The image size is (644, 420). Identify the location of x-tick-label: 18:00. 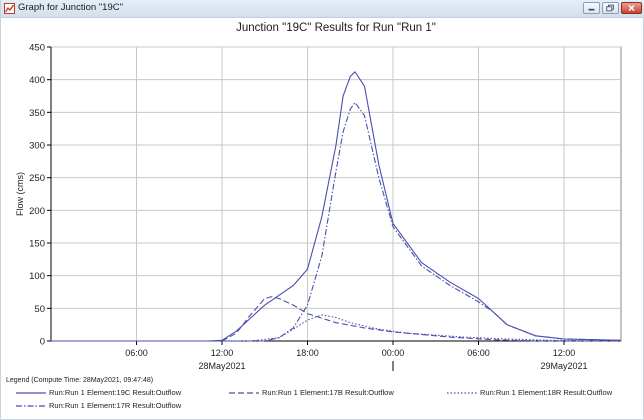
(307, 353).